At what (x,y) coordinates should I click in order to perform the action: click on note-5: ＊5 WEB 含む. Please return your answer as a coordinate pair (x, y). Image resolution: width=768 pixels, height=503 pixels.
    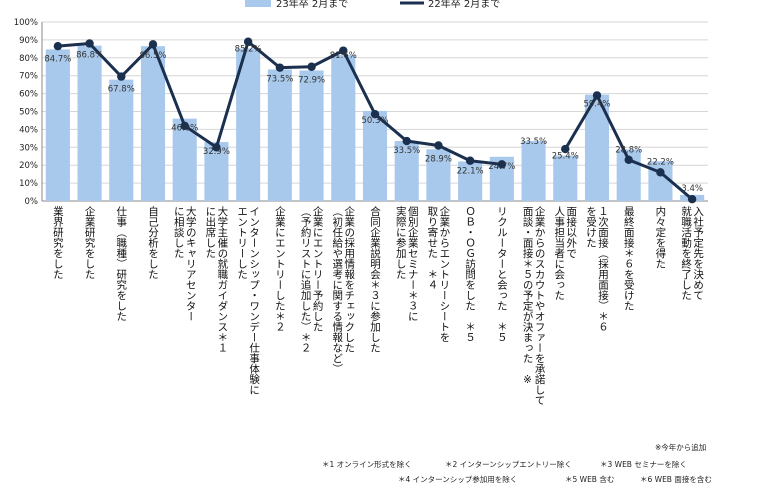
    Looking at the image, I should click on (590, 479).